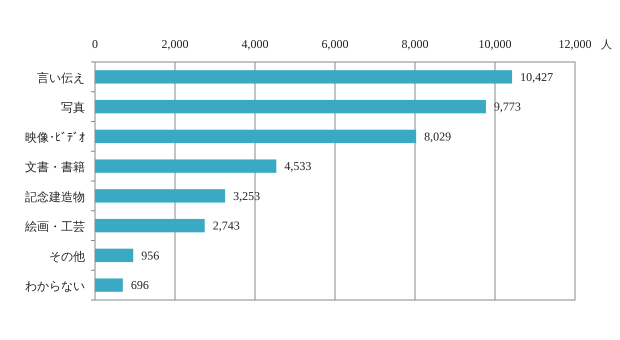 This screenshot has width=620, height=340. What do you see at coordinates (67, 256) in the screenshot?
I see `y-tick-label: その他` at bounding box center [67, 256].